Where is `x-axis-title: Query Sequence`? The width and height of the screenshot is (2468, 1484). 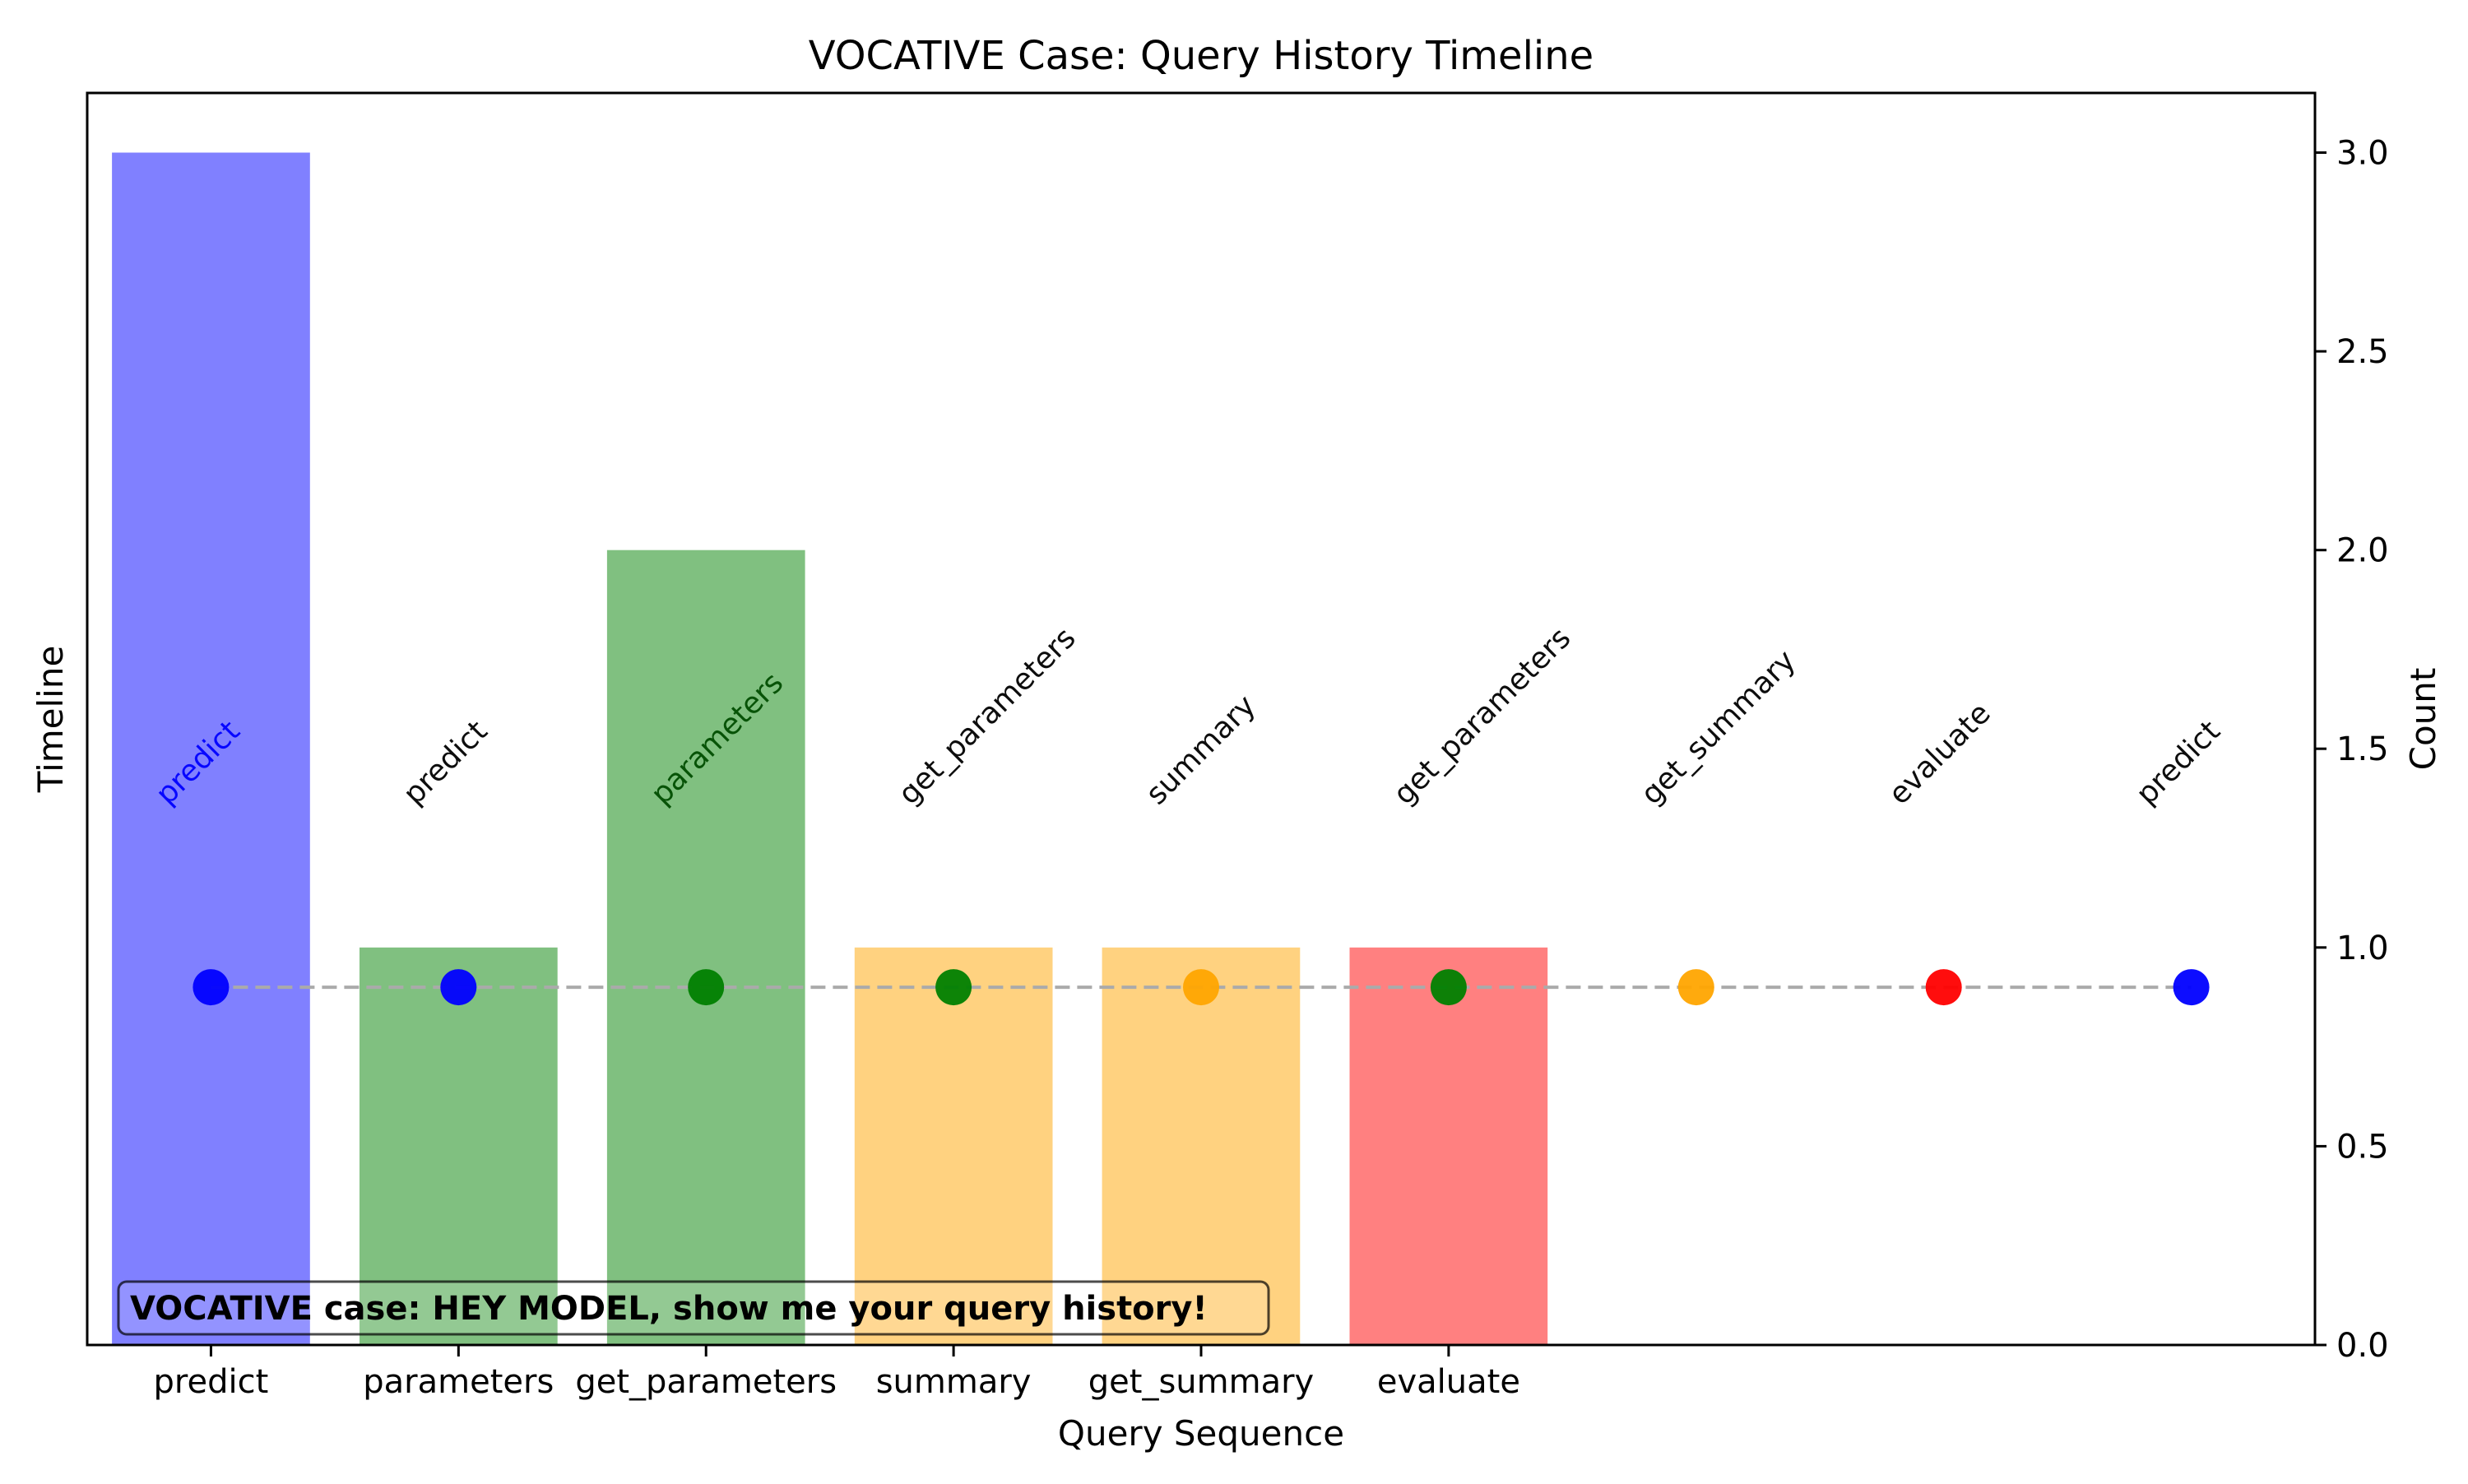 x-axis-title: Query Sequence is located at coordinates (1201, 1433).